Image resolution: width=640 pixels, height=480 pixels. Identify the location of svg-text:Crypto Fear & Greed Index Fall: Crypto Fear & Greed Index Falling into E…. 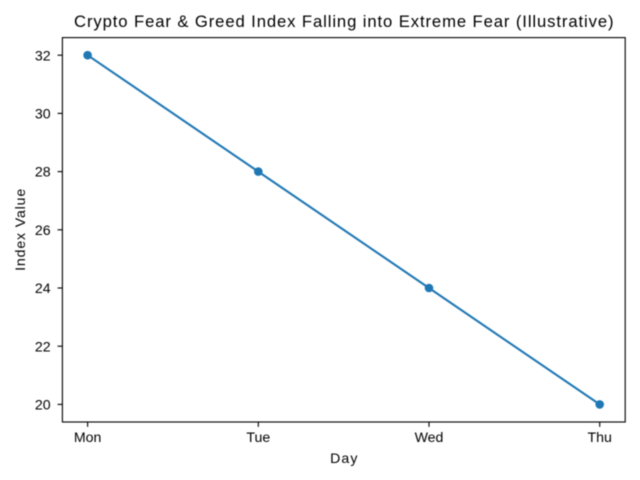
(344, 21).